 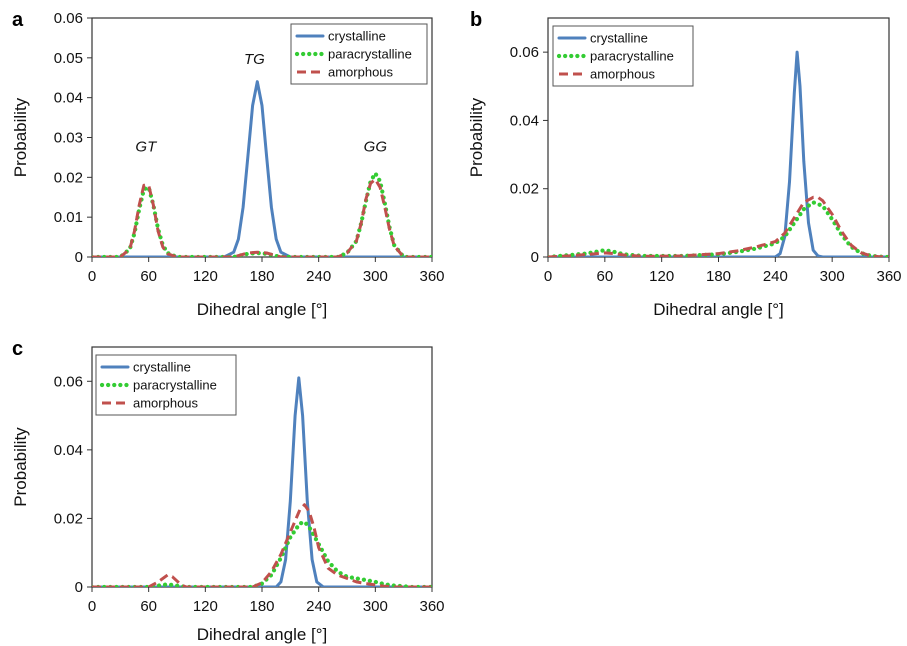 What do you see at coordinates (254, 59) in the screenshot?
I see `peak-annotation: TG` at bounding box center [254, 59].